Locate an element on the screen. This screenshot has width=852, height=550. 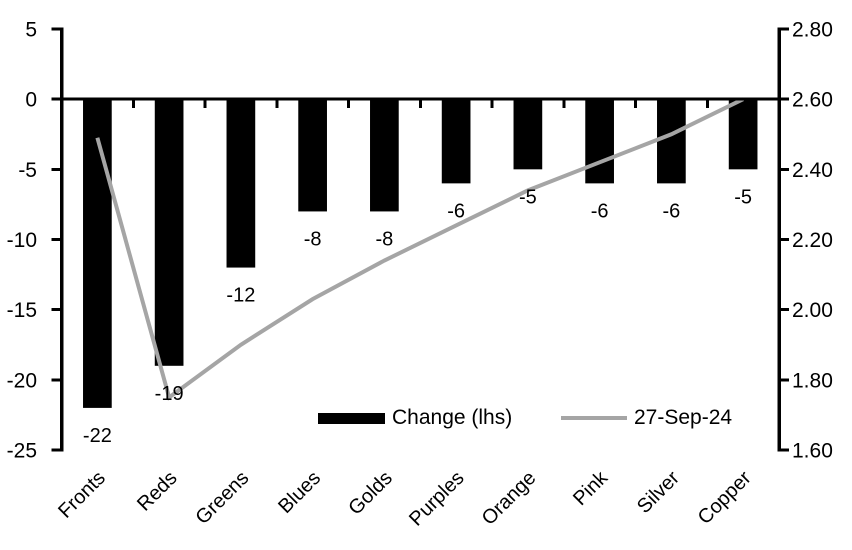
category-label: Golds is located at coordinates (370, 493).